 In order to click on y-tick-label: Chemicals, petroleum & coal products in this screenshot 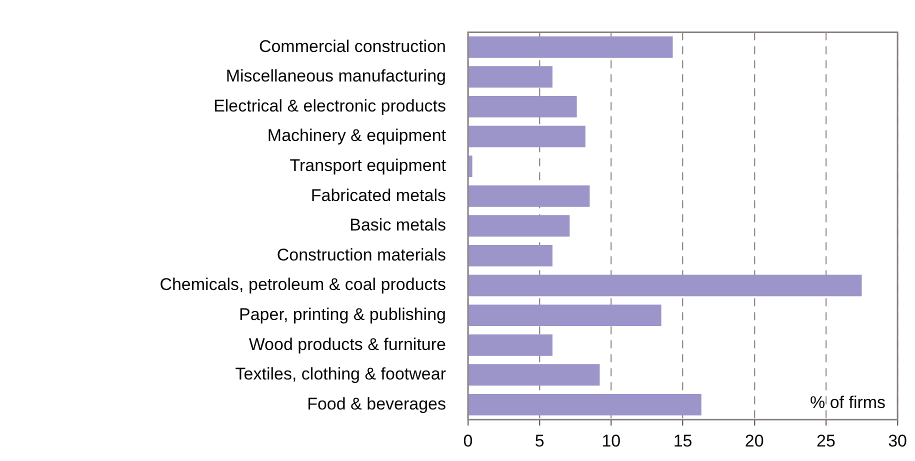, I will do `click(303, 284)`.